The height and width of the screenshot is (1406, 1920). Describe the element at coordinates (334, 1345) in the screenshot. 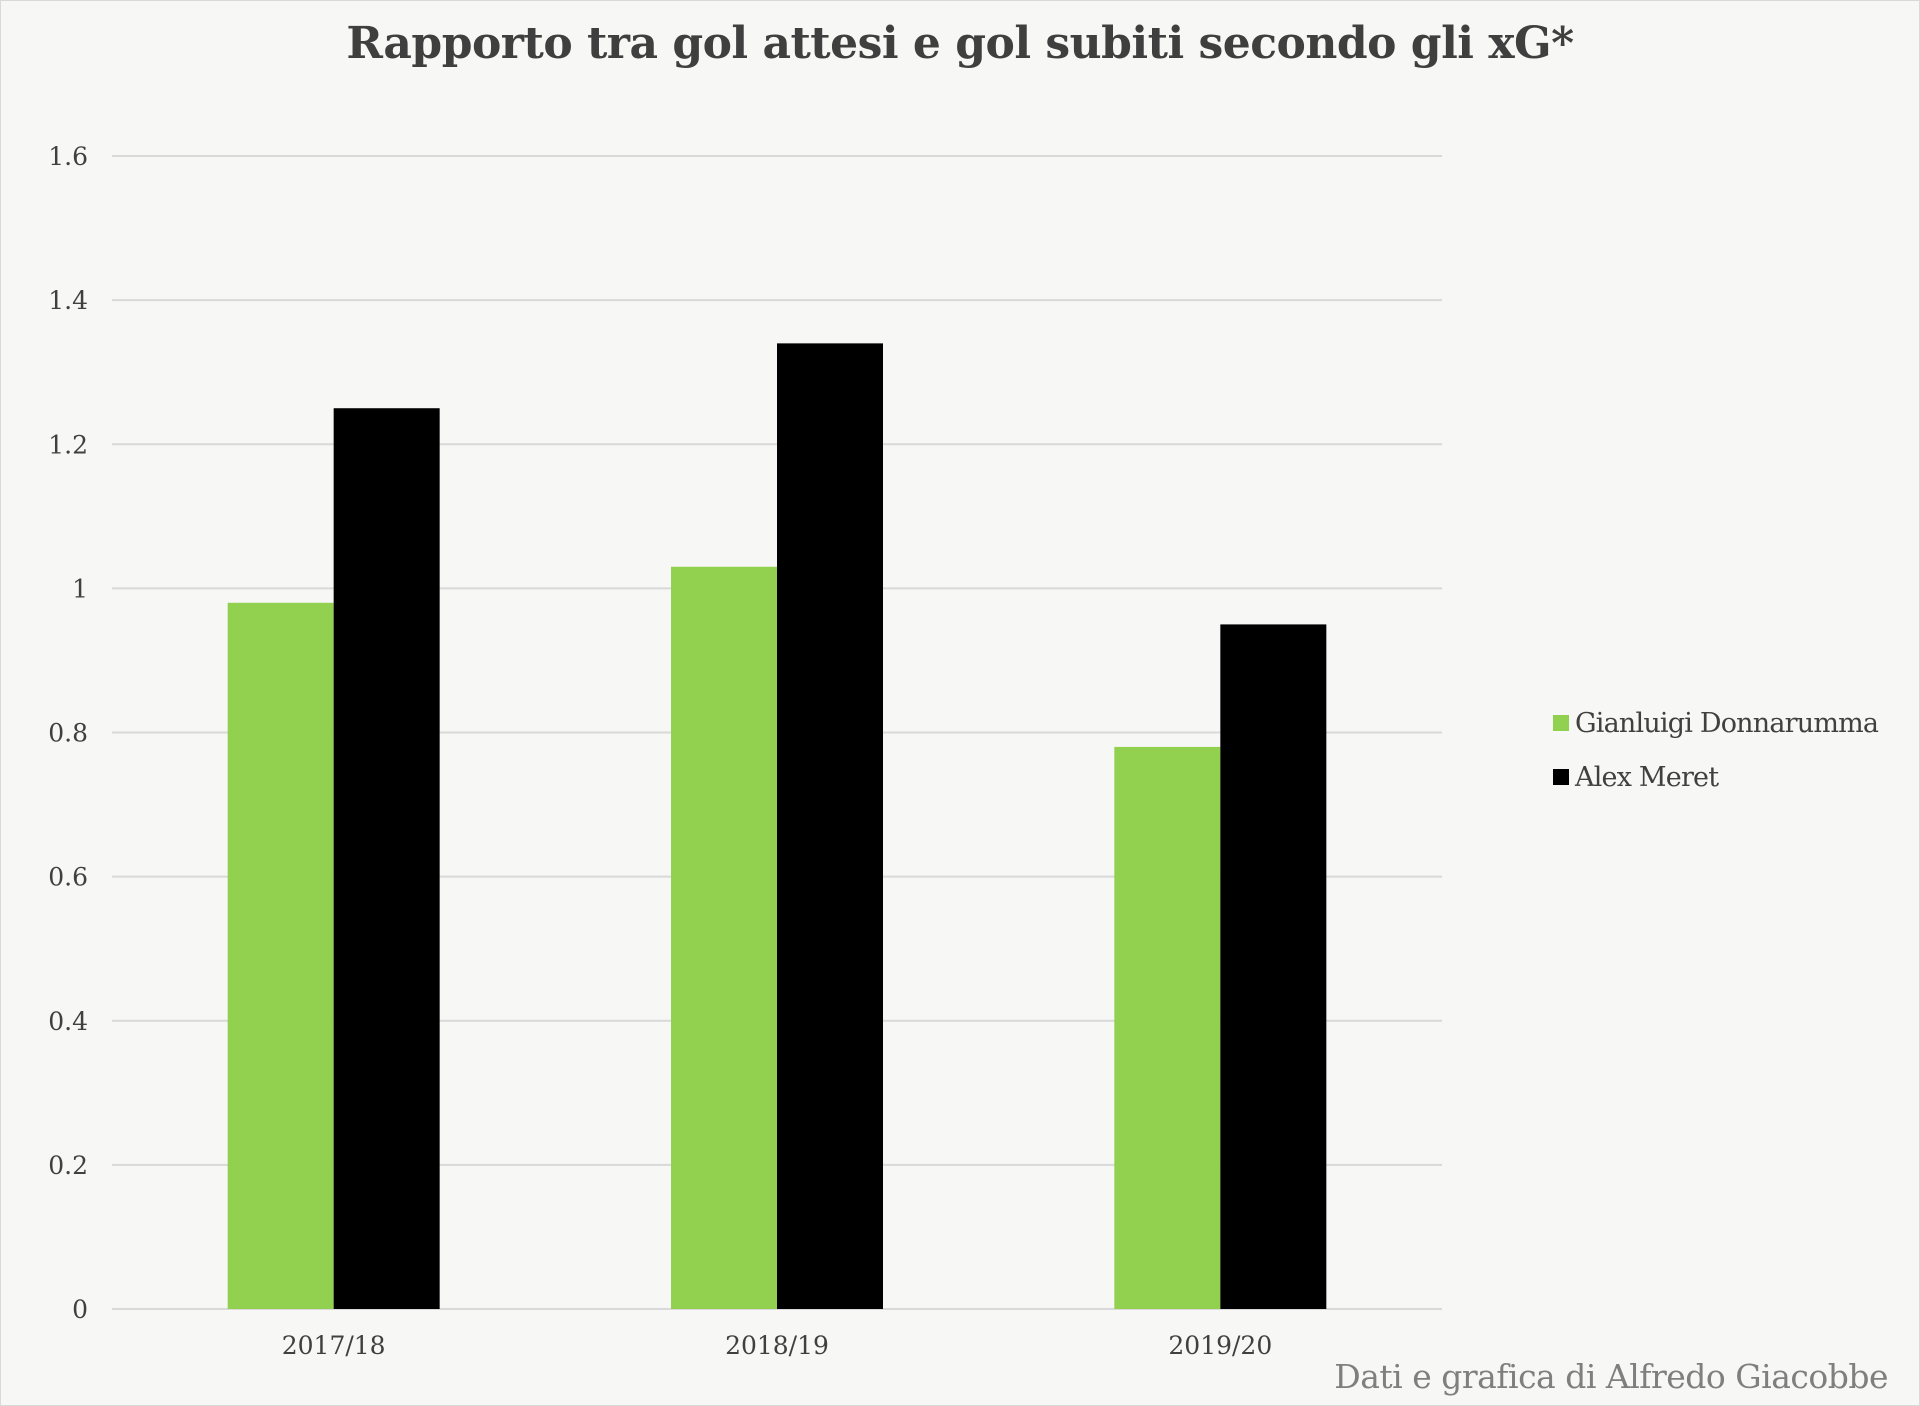

I see `x-tick-label: 2017/18` at that location.